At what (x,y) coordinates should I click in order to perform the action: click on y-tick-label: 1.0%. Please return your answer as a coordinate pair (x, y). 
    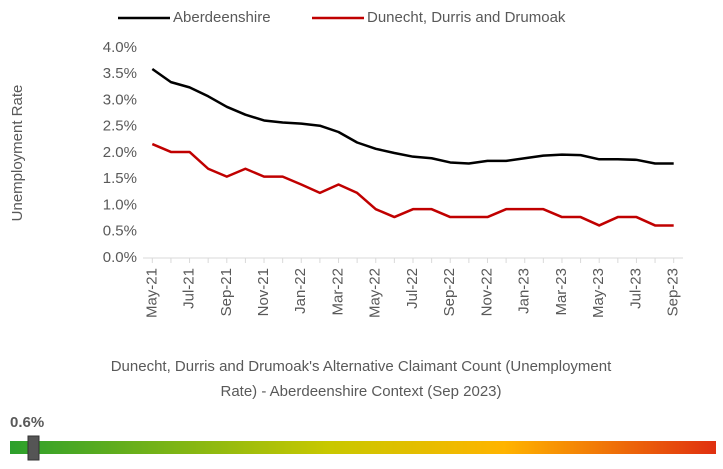
    Looking at the image, I should click on (120, 204).